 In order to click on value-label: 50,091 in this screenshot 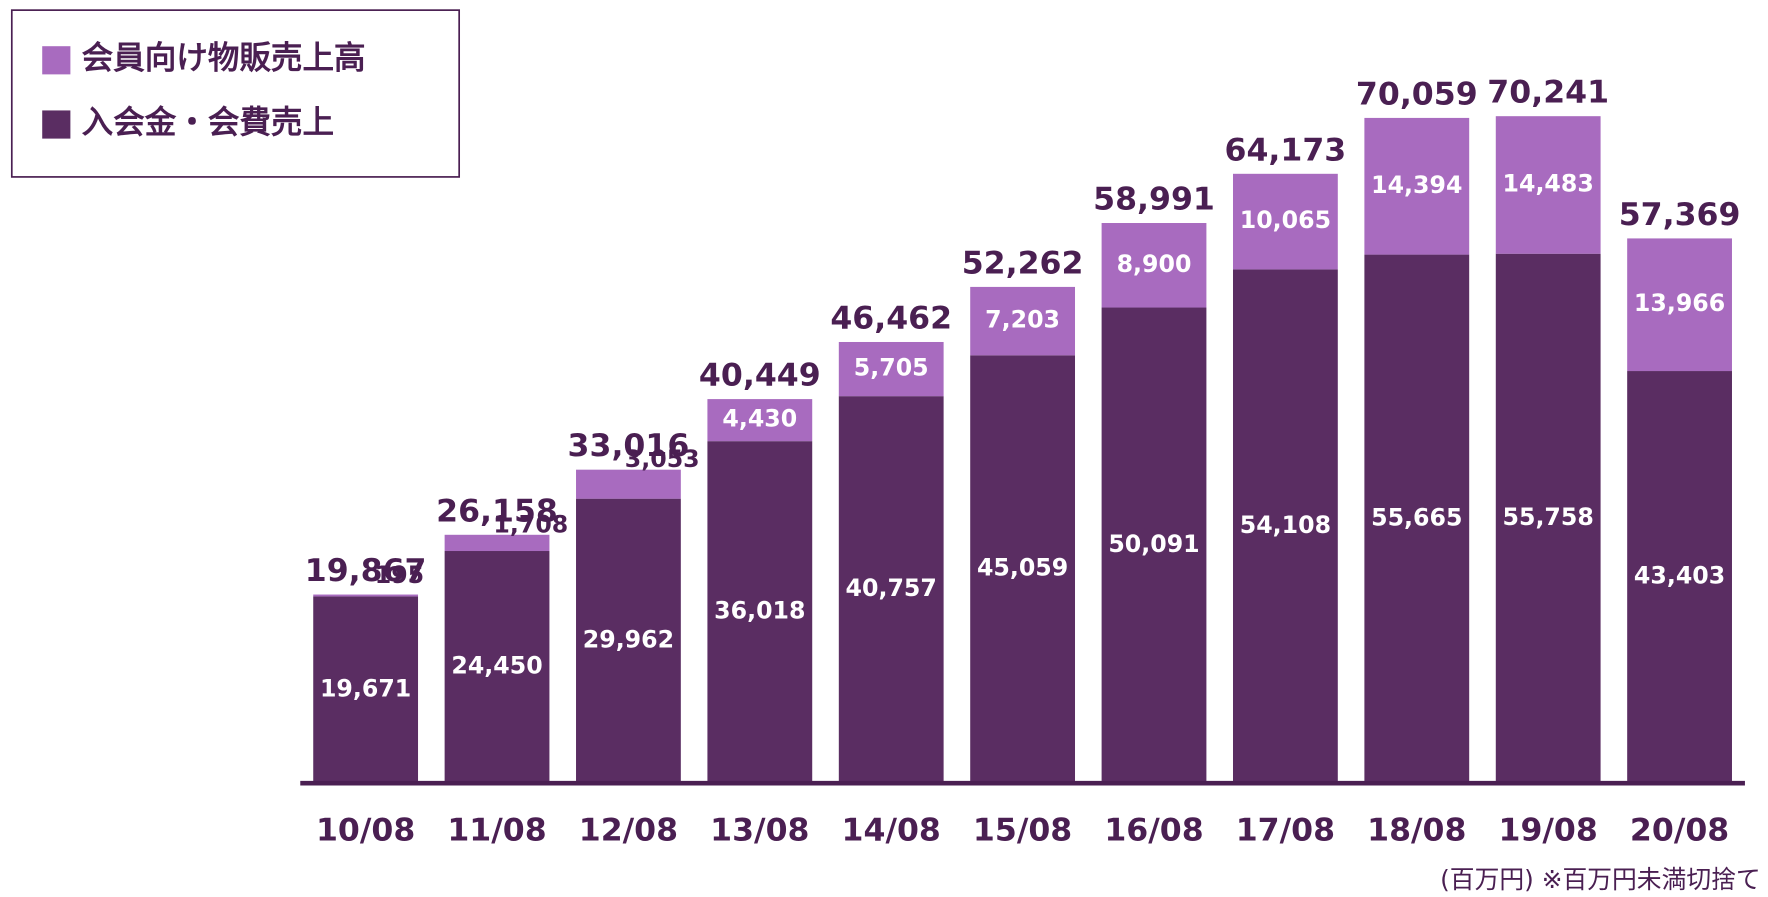, I will do `click(1153, 544)`.